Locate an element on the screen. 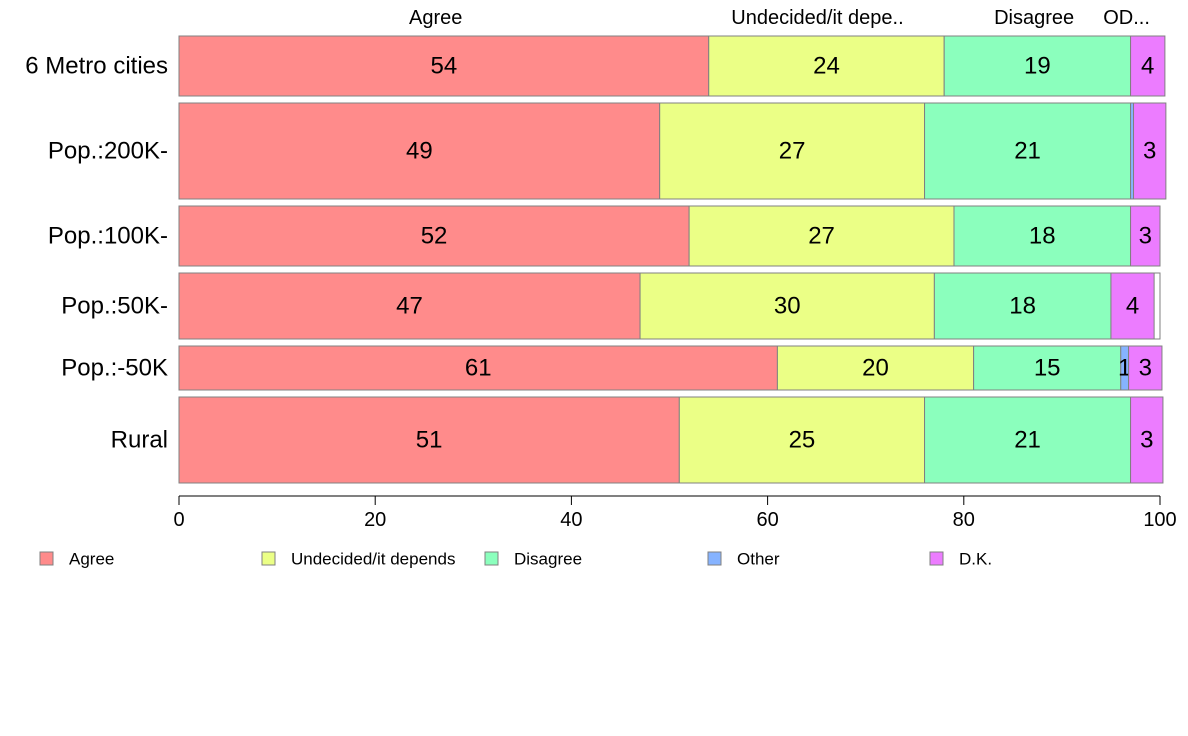 The image size is (1188, 736). row-6-metro-cities: 6 Metro cities 54 24 19 4 is located at coordinates (595, 66).